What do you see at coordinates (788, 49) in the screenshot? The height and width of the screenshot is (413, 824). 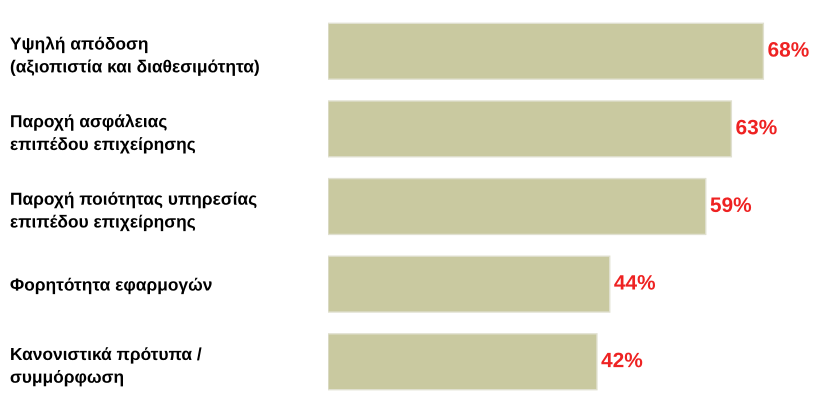 I see `data-label: 68%` at bounding box center [788, 49].